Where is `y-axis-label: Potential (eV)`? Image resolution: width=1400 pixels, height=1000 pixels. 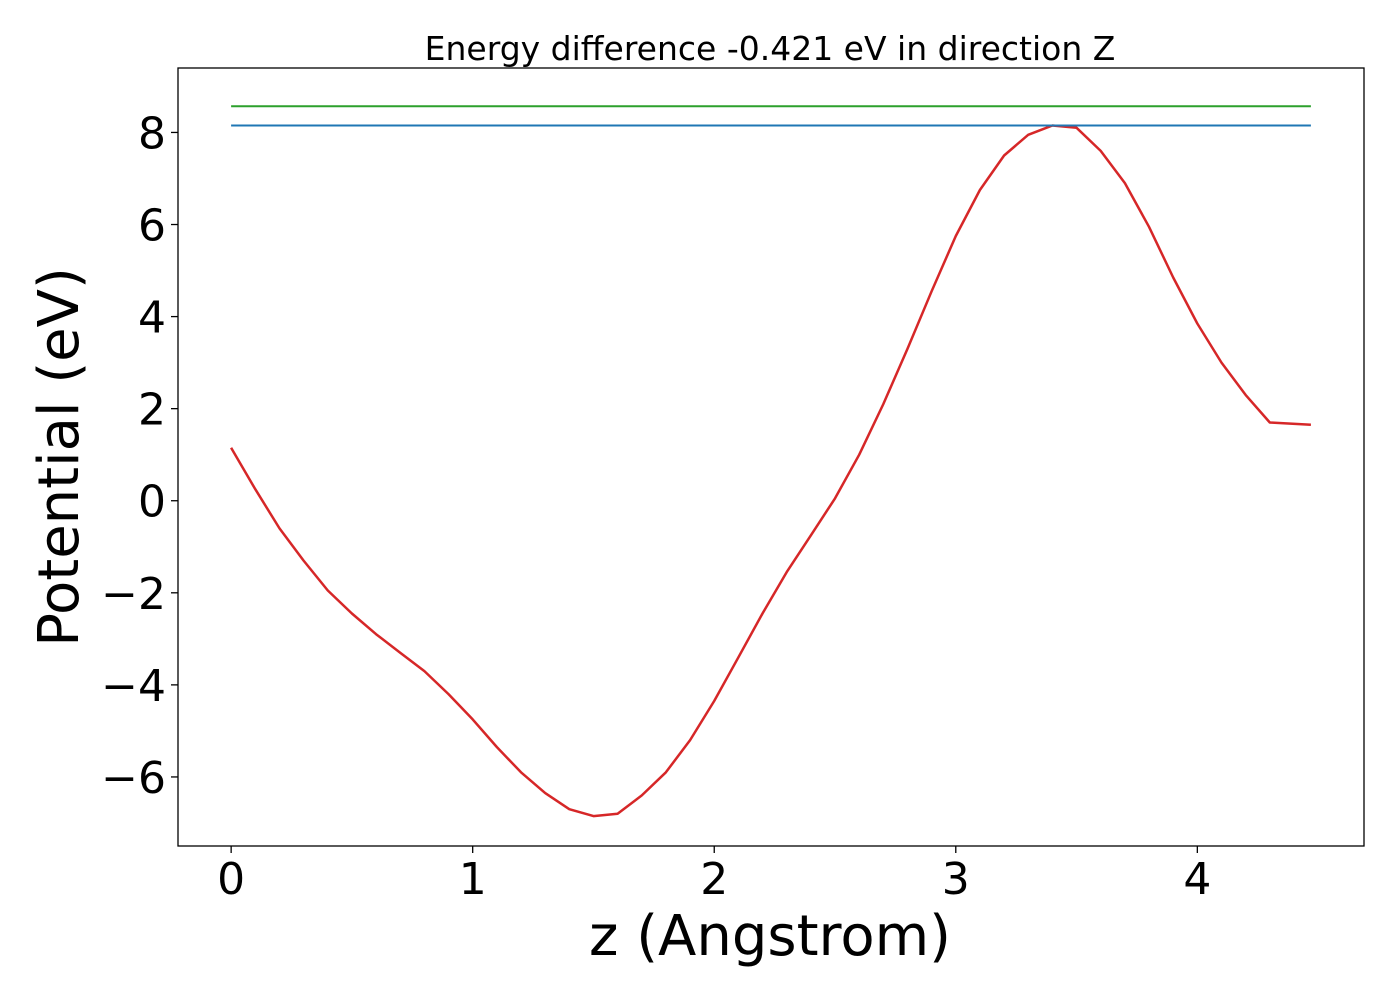 y-axis-label: Potential (eV) is located at coordinates (59, 457).